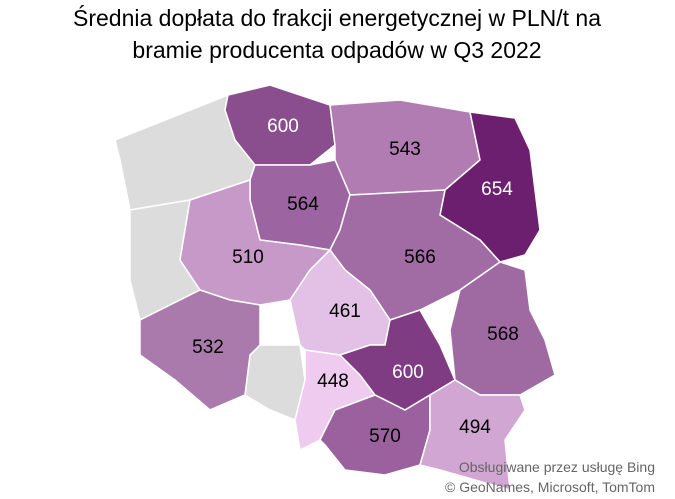 This screenshot has width=675, height=499. What do you see at coordinates (248, 257) in the screenshot?
I see `value-label: 510` at bounding box center [248, 257].